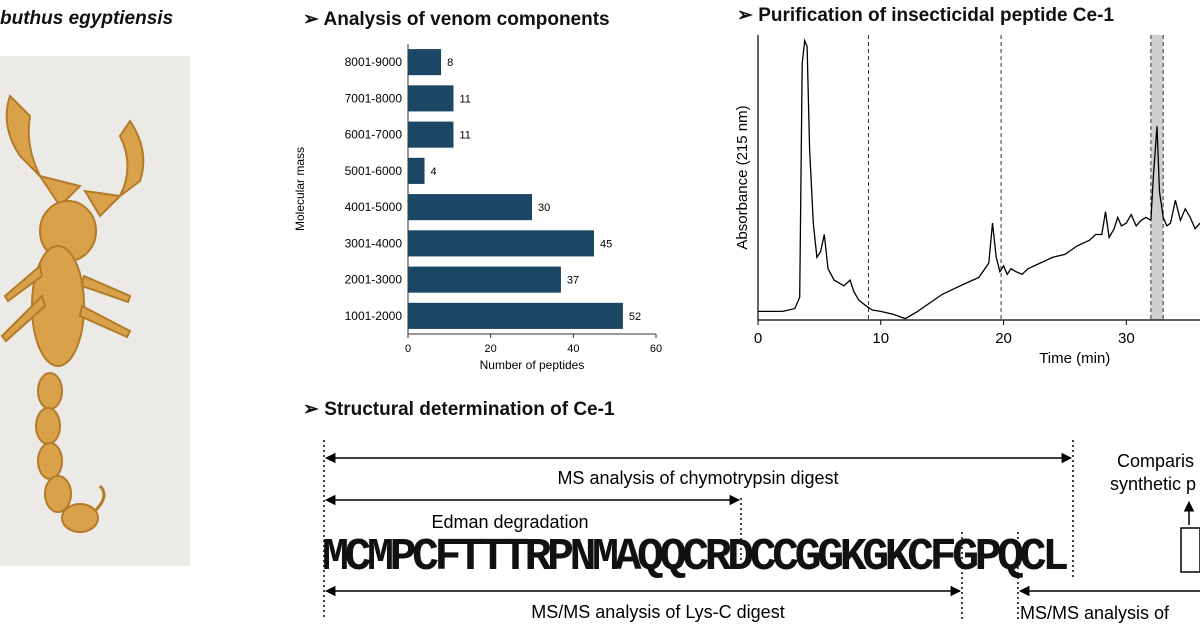 The image size is (1200, 630). I want to click on category-label: 1001-2000, so click(374, 316).